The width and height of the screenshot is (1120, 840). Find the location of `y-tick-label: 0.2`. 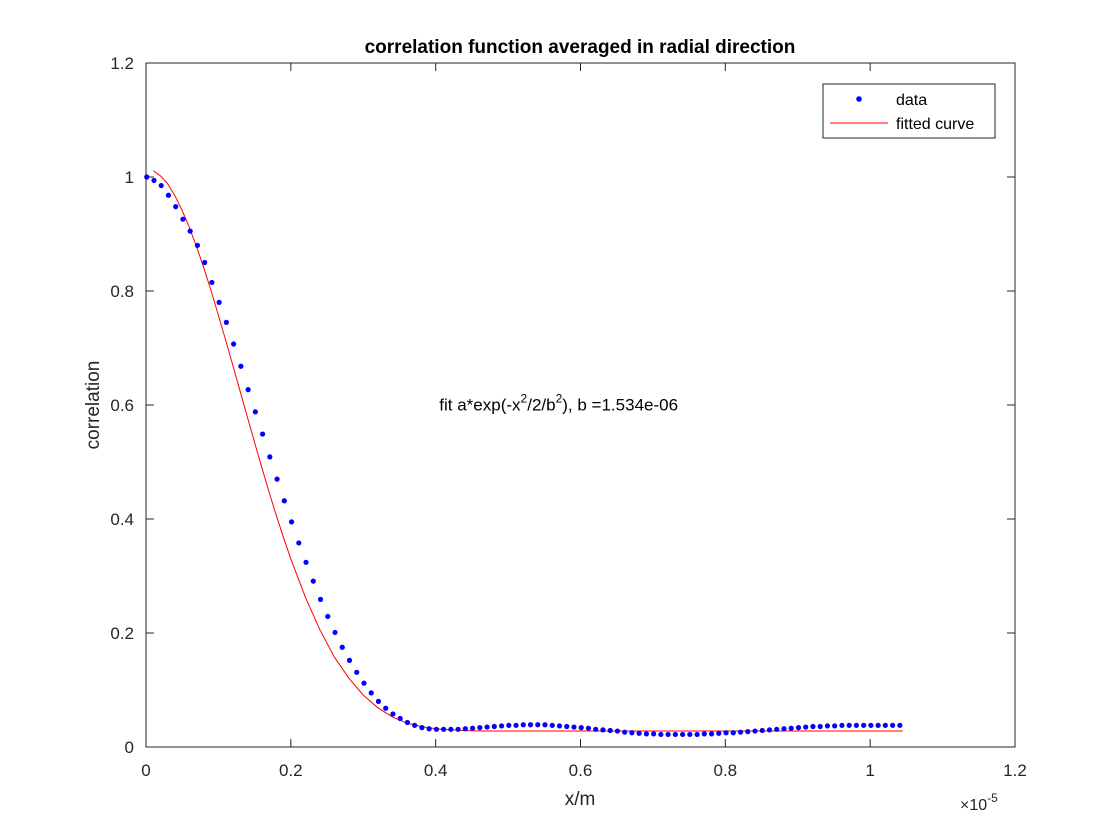

y-tick-label: 0.2 is located at coordinates (122, 633).